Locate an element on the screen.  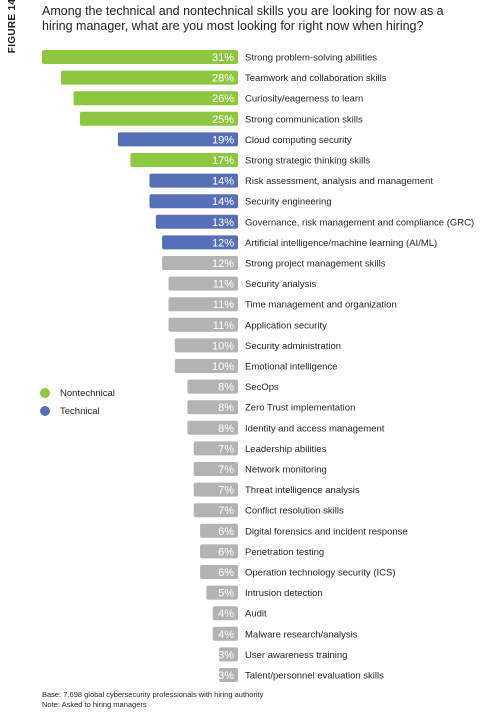
category-label: Operation technology security (ICS) is located at coordinates (320, 573).